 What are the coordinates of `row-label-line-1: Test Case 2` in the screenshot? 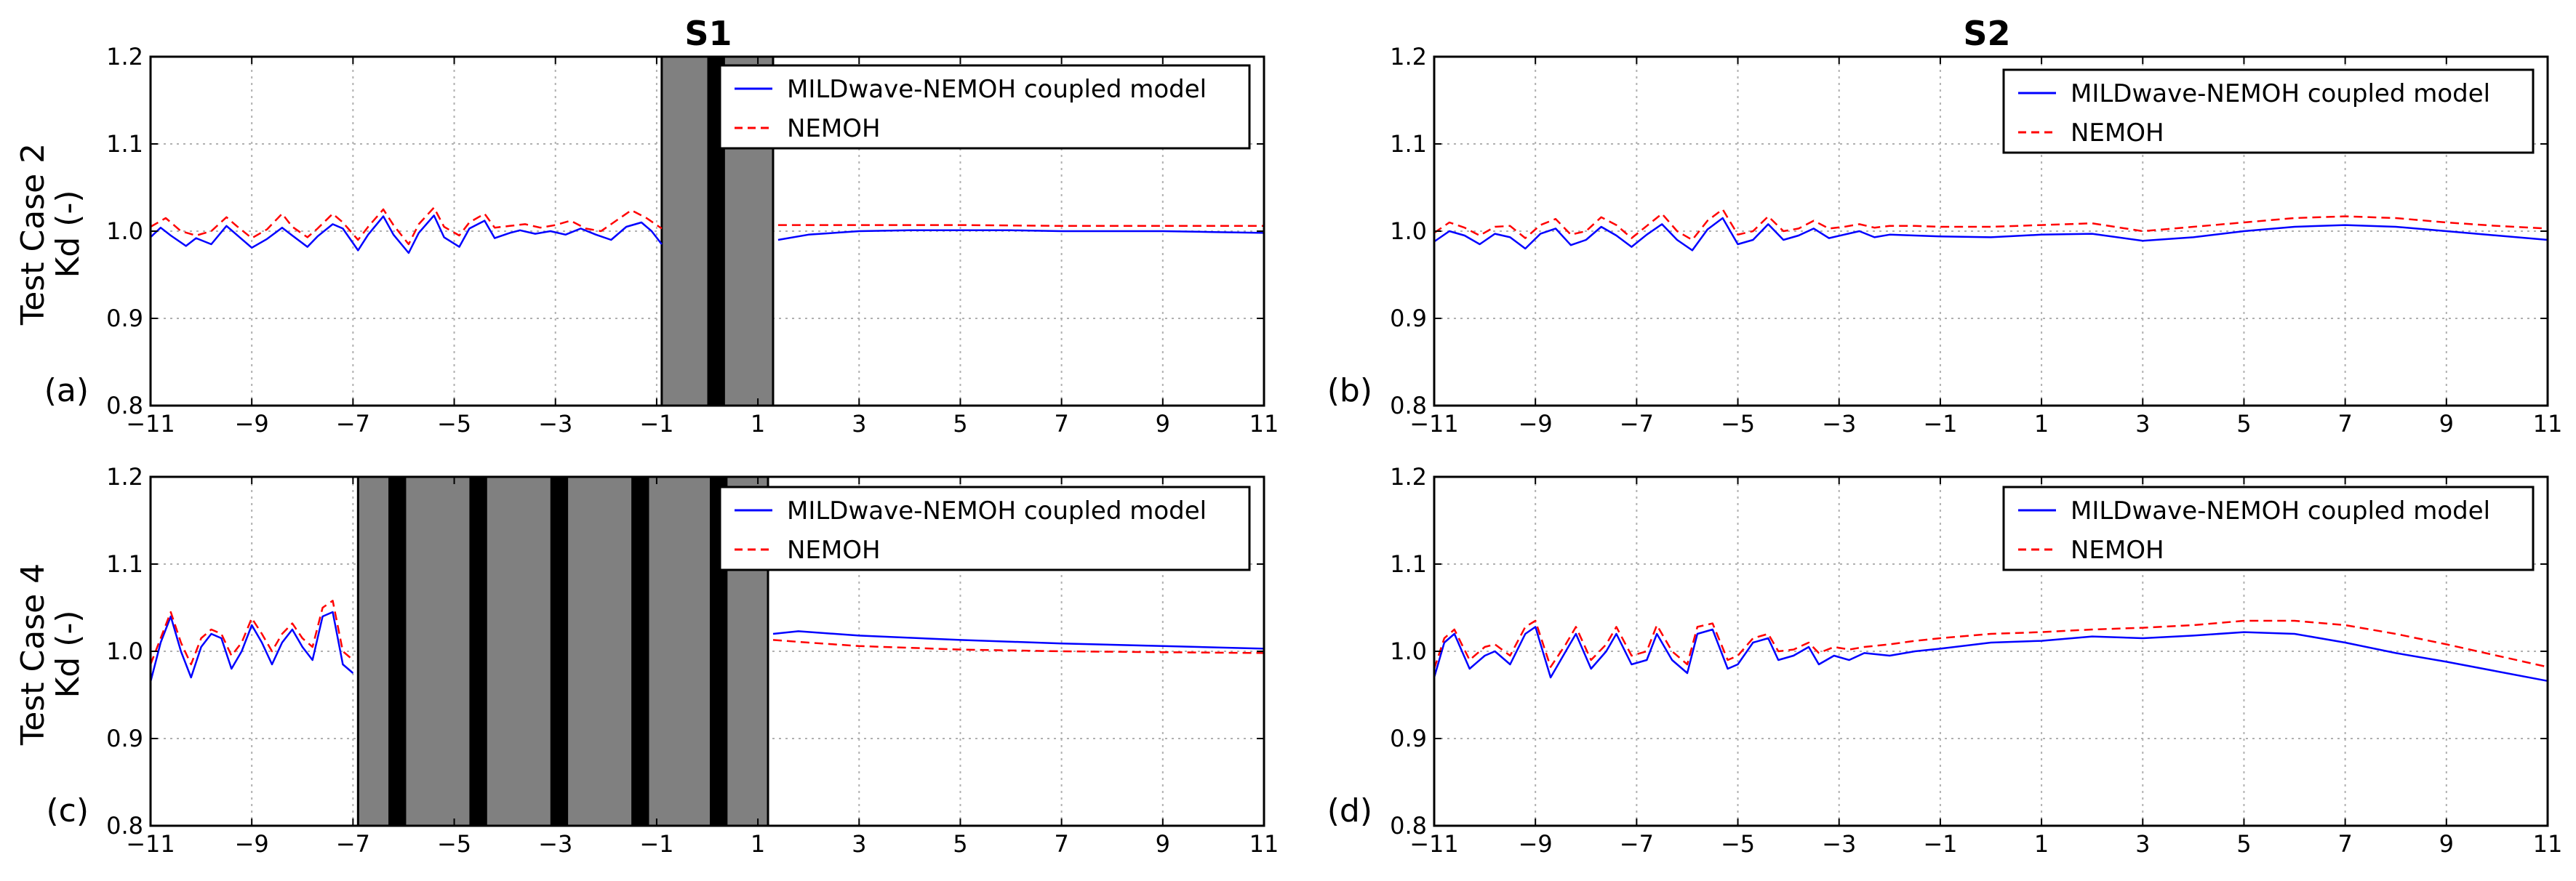 It's located at (33, 235).